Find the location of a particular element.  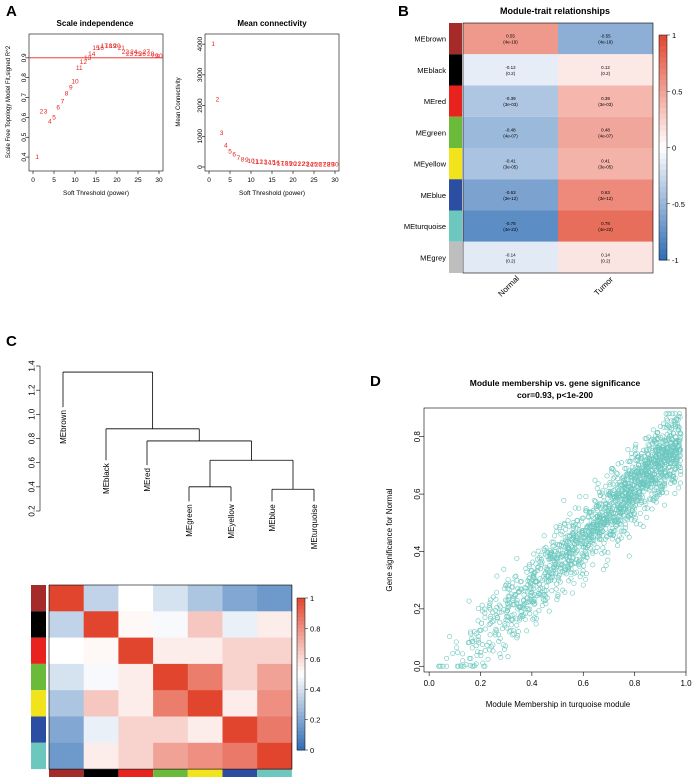

point-label: 23 is located at coordinates (306, 164).